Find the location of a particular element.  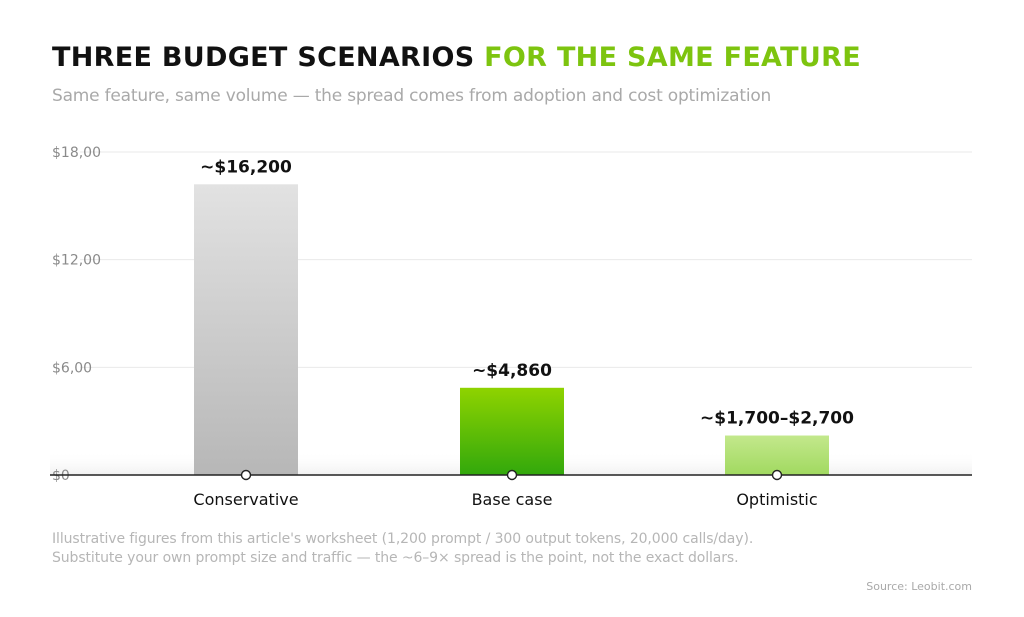

x-tick-label-optimistic: Optimistic is located at coordinates (776, 499).